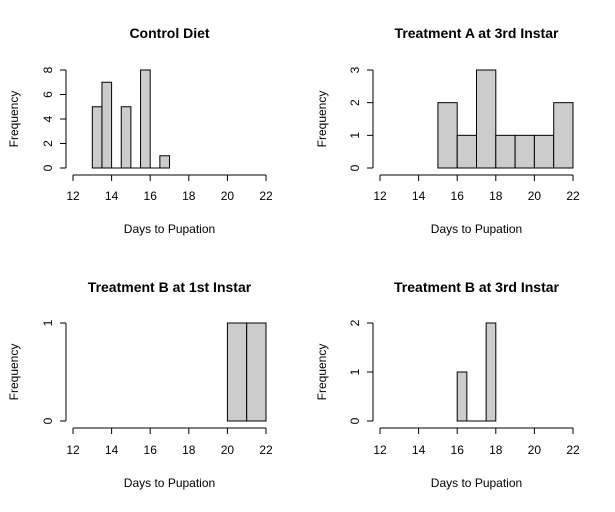  Describe the element at coordinates (48, 69) in the screenshot. I see `y-tick-label: 8` at that location.